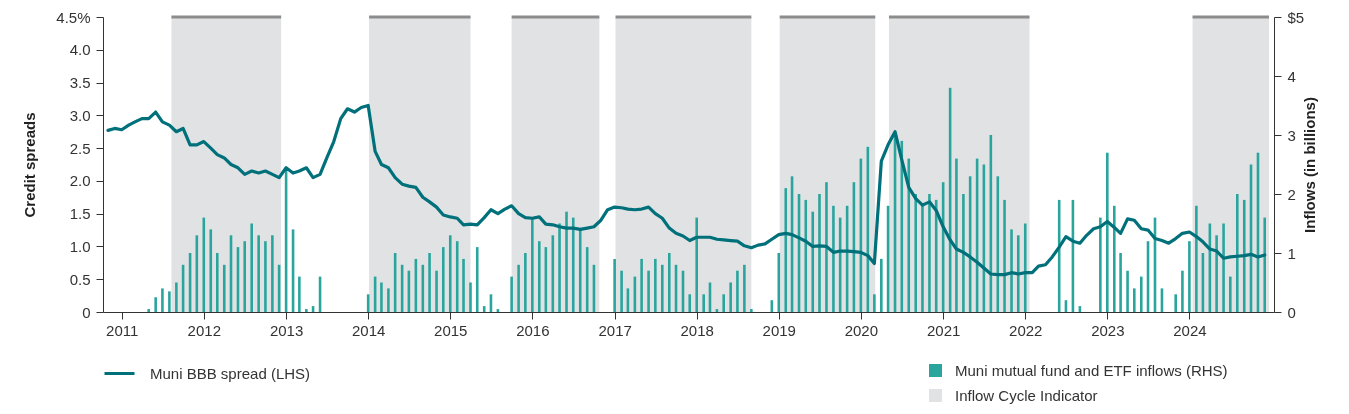  What do you see at coordinates (1310, 165) in the screenshot?
I see `y2-axis-title: Inflows (in billions)` at bounding box center [1310, 165].